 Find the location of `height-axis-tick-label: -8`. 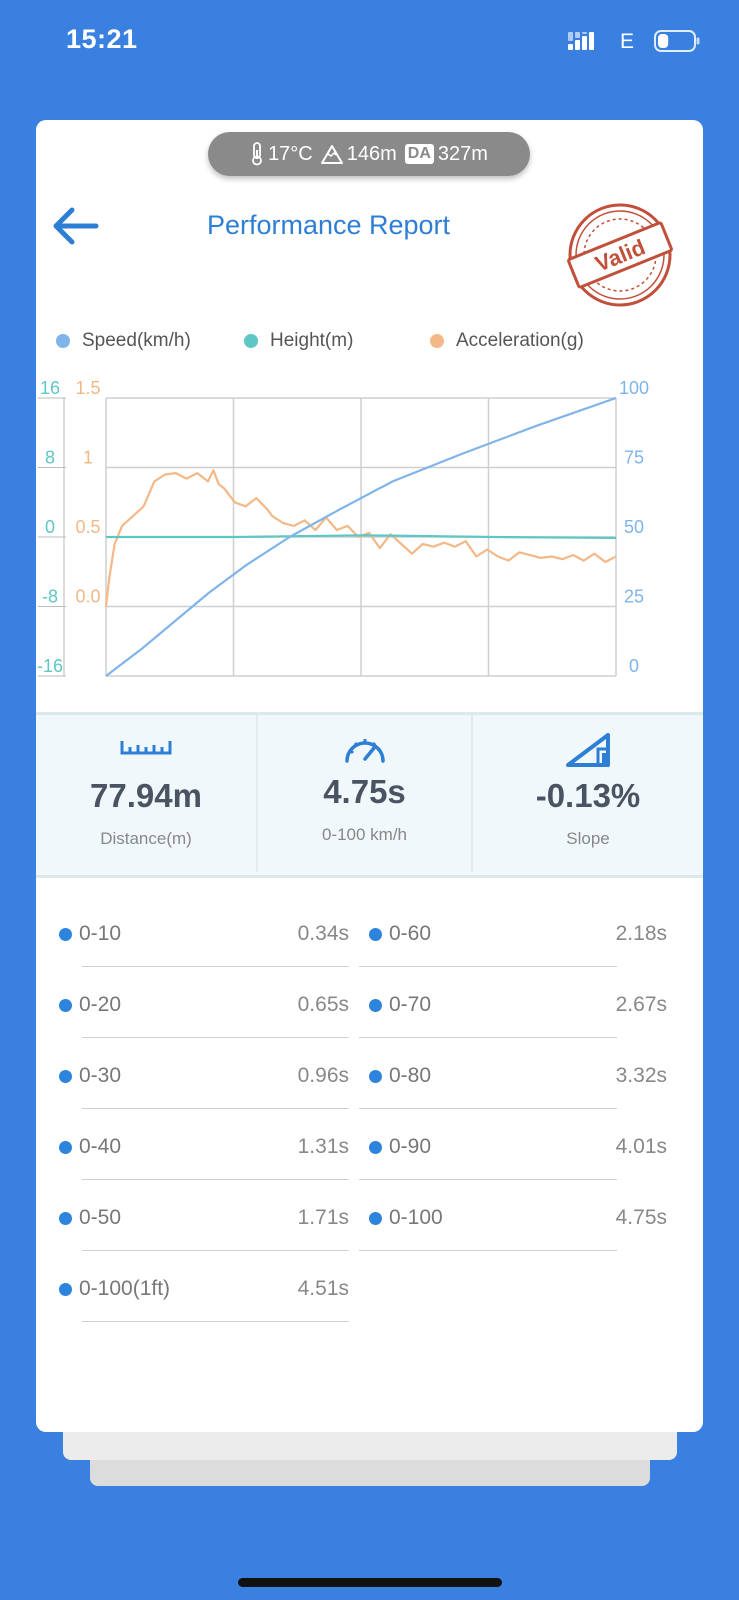

height-axis-tick-label: -8 is located at coordinates (50, 597).